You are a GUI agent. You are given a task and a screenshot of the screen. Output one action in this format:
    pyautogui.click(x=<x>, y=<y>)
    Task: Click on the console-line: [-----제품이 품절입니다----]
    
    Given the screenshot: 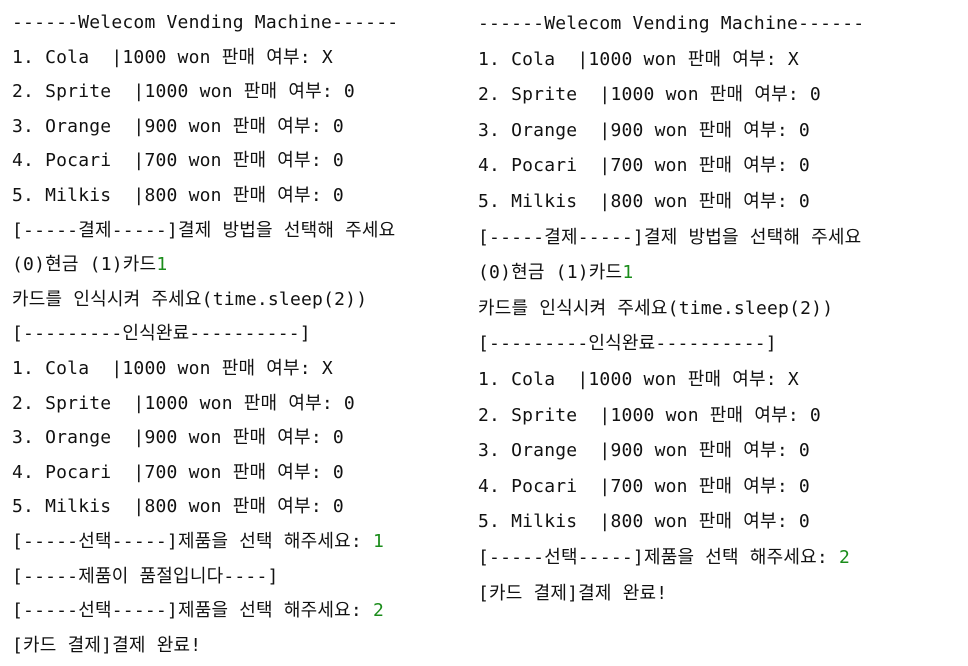 What is the action you would take?
    pyautogui.click(x=247, y=577)
    